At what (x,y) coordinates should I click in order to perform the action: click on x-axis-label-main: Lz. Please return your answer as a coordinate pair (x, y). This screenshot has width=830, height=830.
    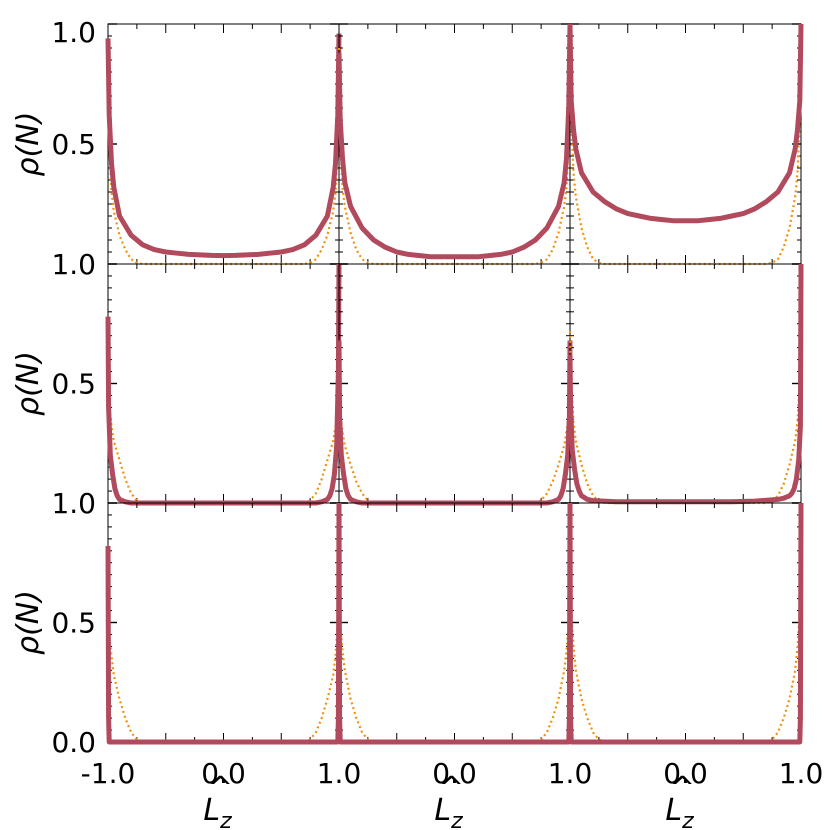
    Looking at the image, I should click on (448, 811).